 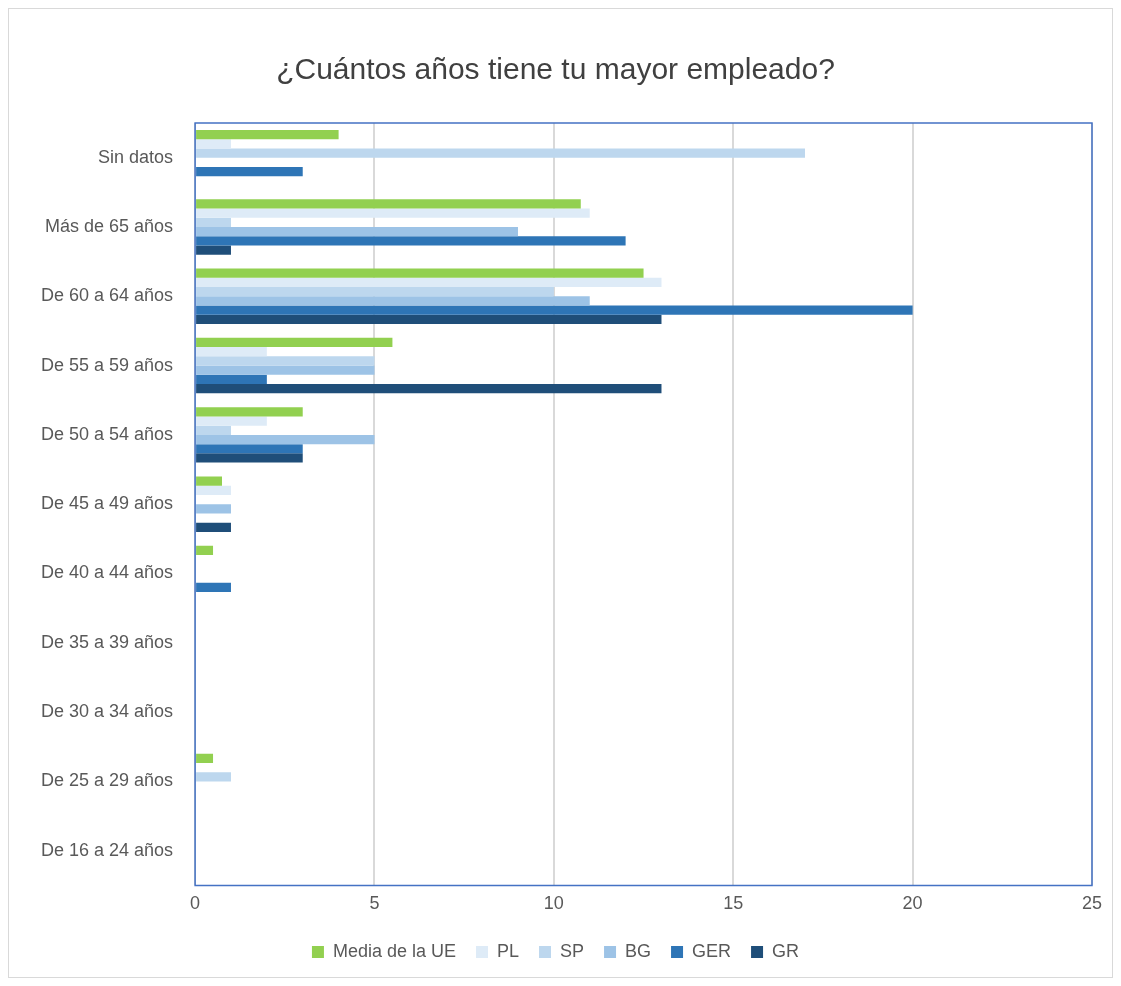 I want to click on x-tick-label: 0, so click(x=195, y=903).